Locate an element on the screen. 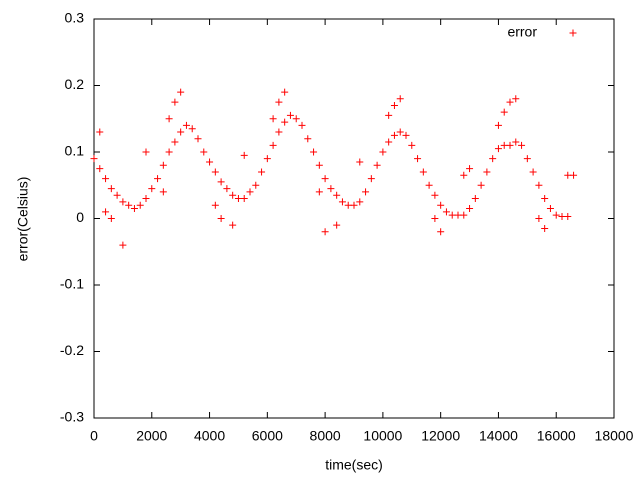  x-tick-label: 8000 is located at coordinates (325, 436).